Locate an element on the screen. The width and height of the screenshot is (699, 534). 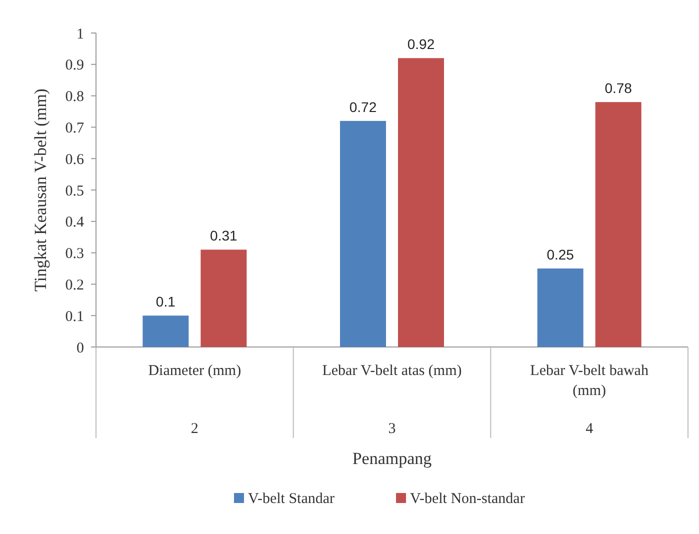
x-axis-title: Penampang is located at coordinates (392, 458).